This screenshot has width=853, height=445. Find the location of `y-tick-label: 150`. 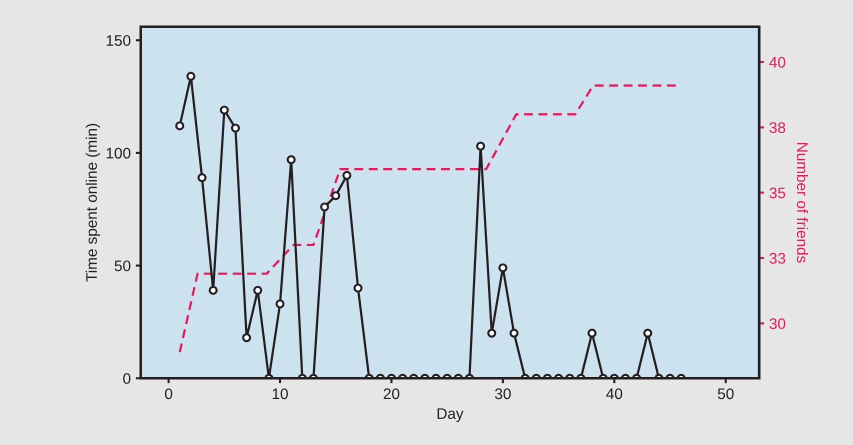

y-tick-label: 150 is located at coordinates (118, 40).